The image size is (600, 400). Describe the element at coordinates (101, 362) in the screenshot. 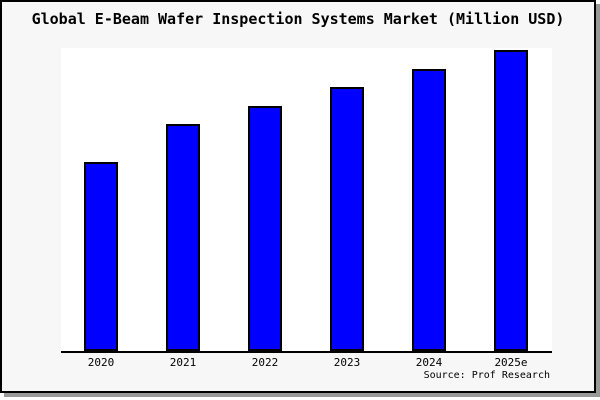

I see `x-tick-label-2020: 2020` at that location.